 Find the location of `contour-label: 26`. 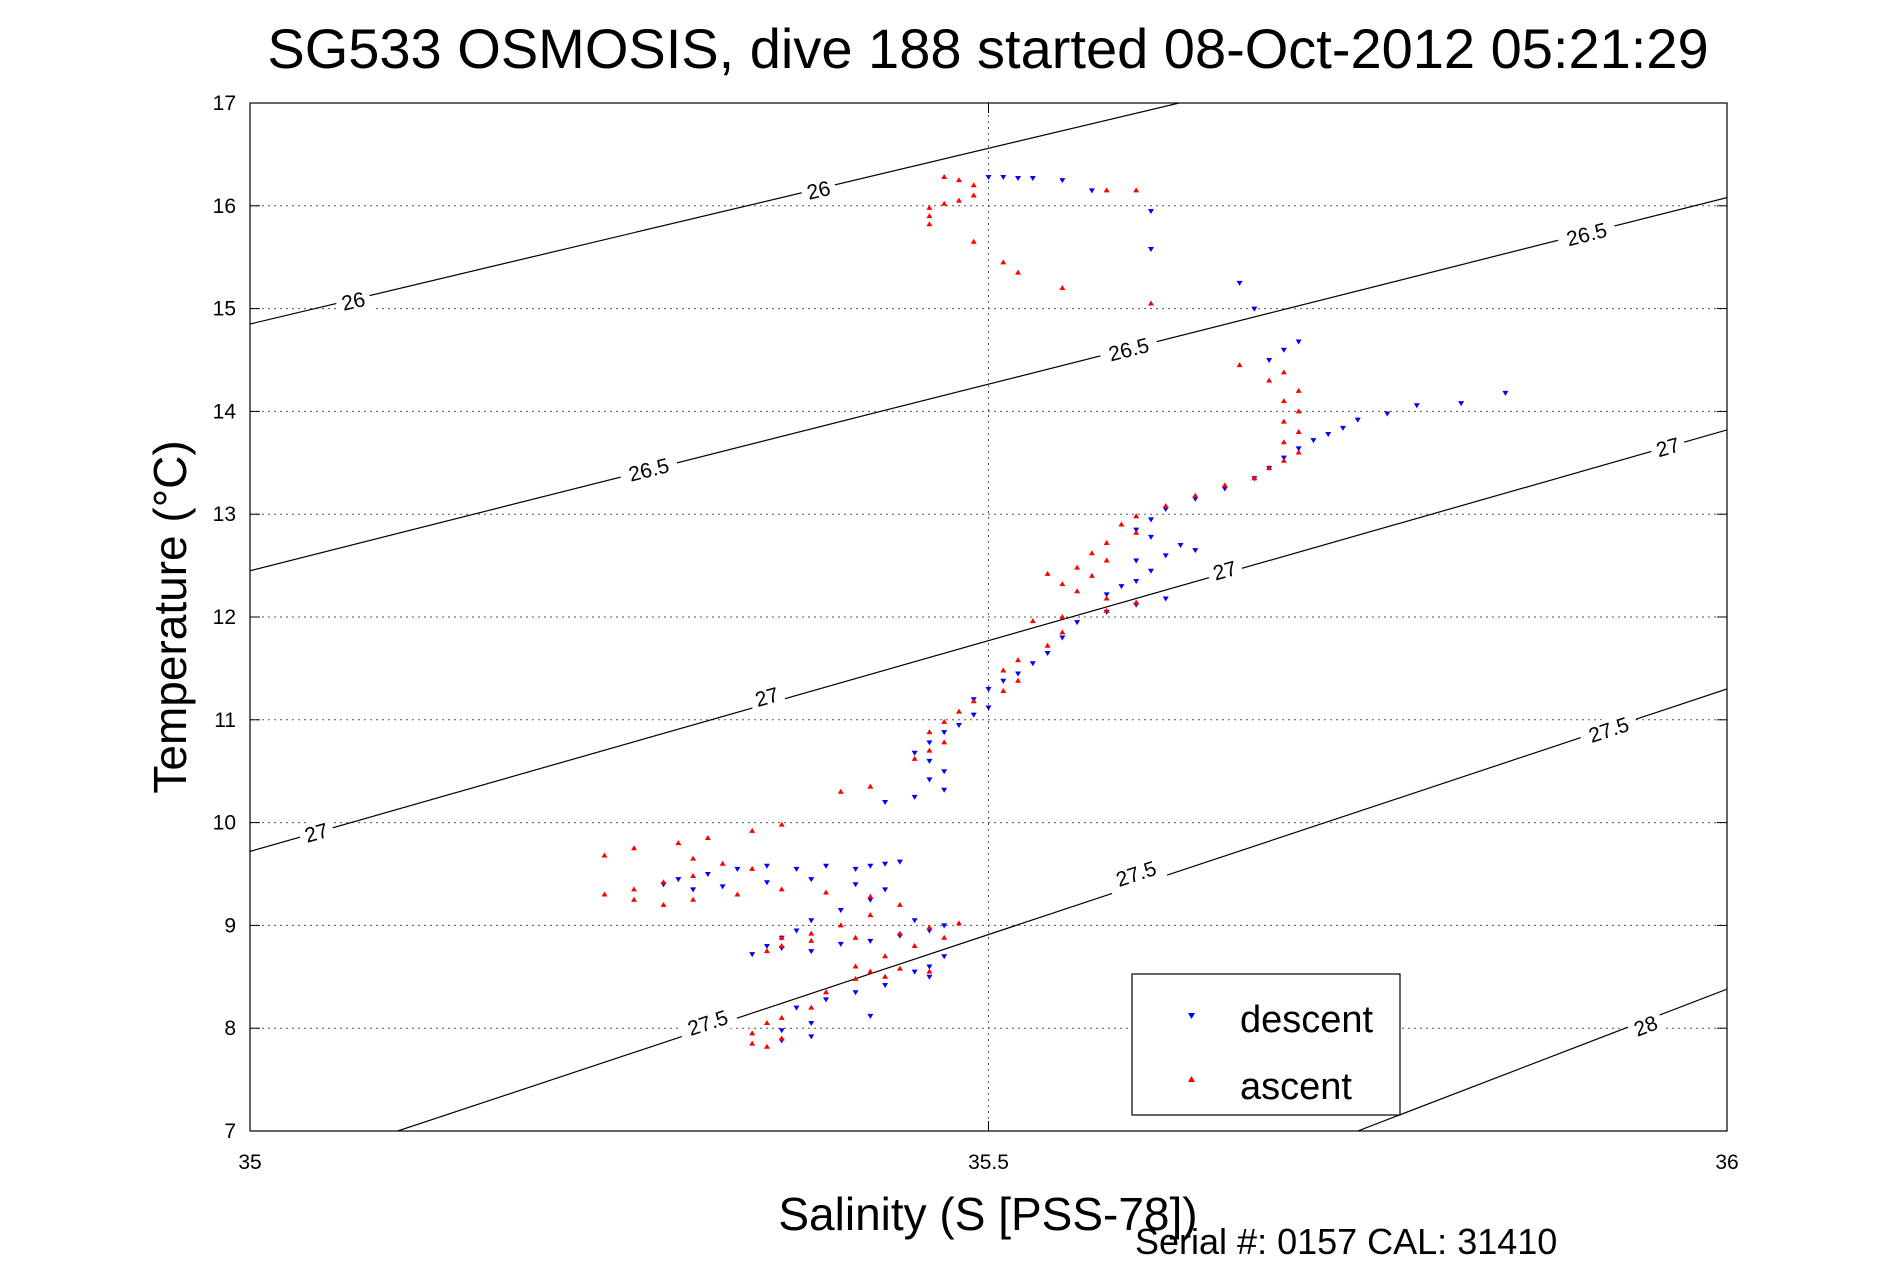

contour-label: 26 is located at coordinates (353, 301).